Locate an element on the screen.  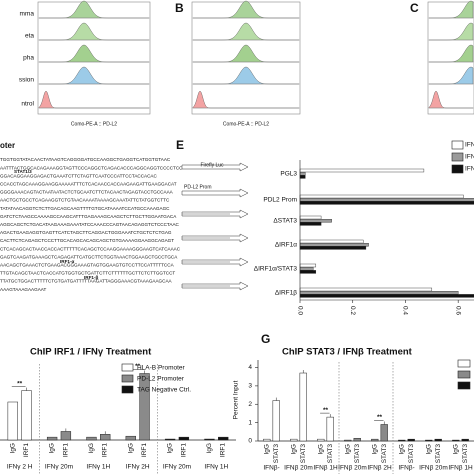
category-label: PGL3 is located at coordinates (288, 174).